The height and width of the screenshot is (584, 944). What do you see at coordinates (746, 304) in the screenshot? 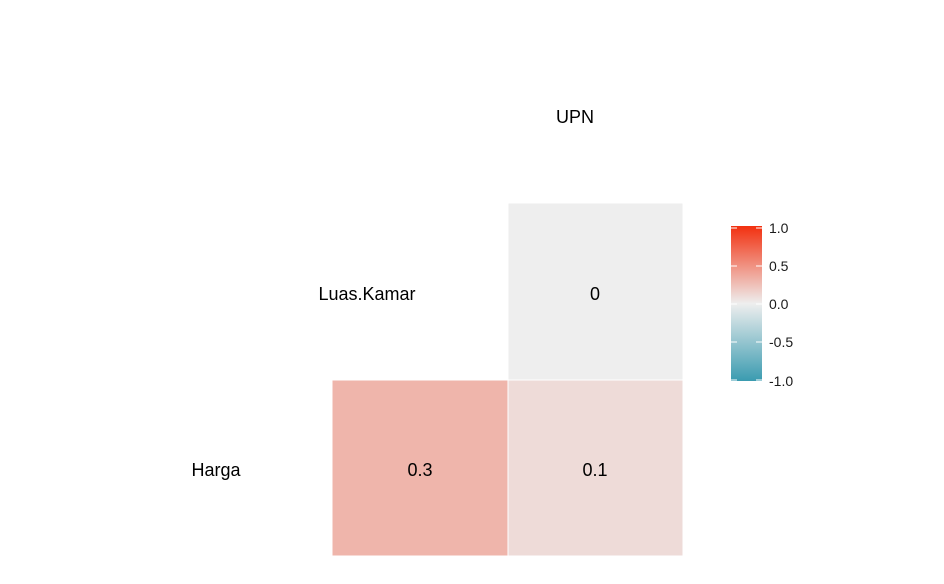
I see `legend-tick-marks` at bounding box center [746, 304].